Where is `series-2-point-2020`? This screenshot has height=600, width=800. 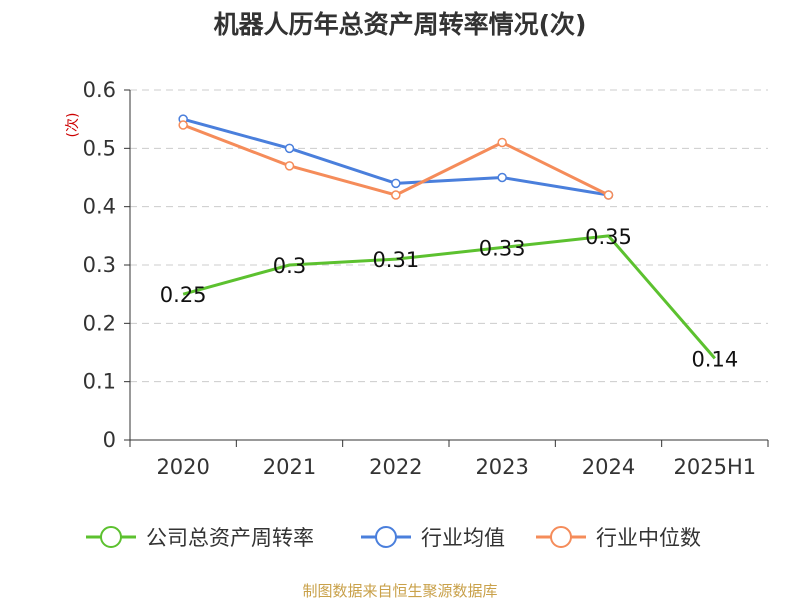 series-2-point-2020 is located at coordinates (183, 125).